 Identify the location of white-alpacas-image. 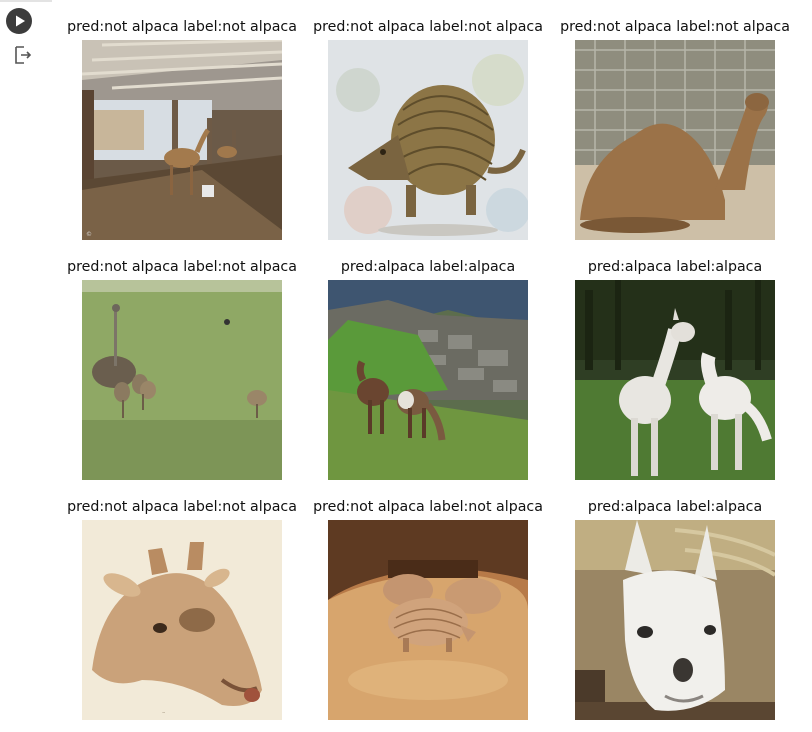
(675, 380).